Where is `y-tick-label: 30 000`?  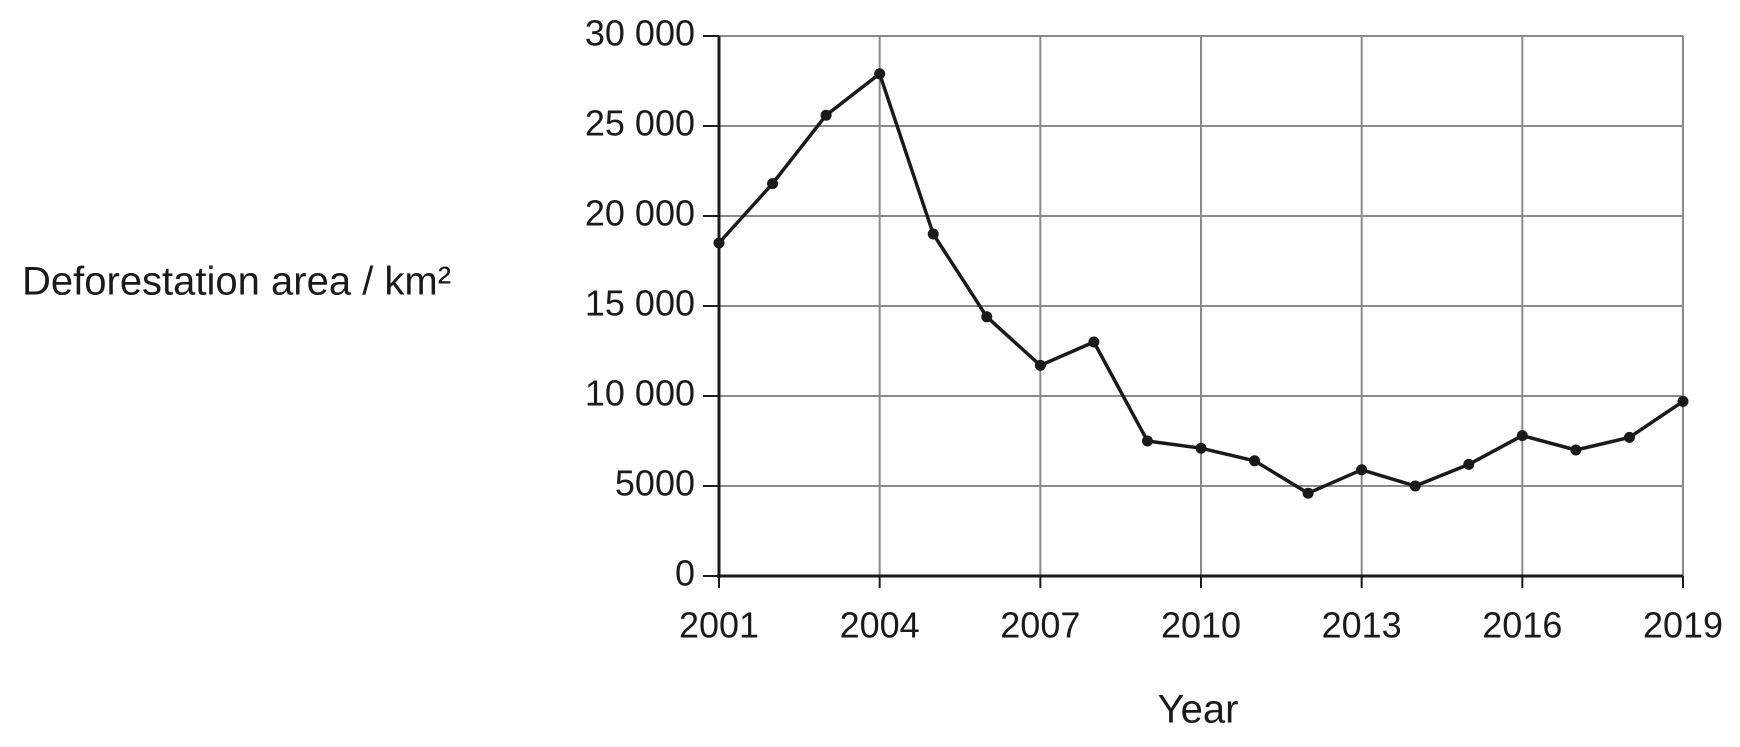
y-tick-label: 30 000 is located at coordinates (640, 33).